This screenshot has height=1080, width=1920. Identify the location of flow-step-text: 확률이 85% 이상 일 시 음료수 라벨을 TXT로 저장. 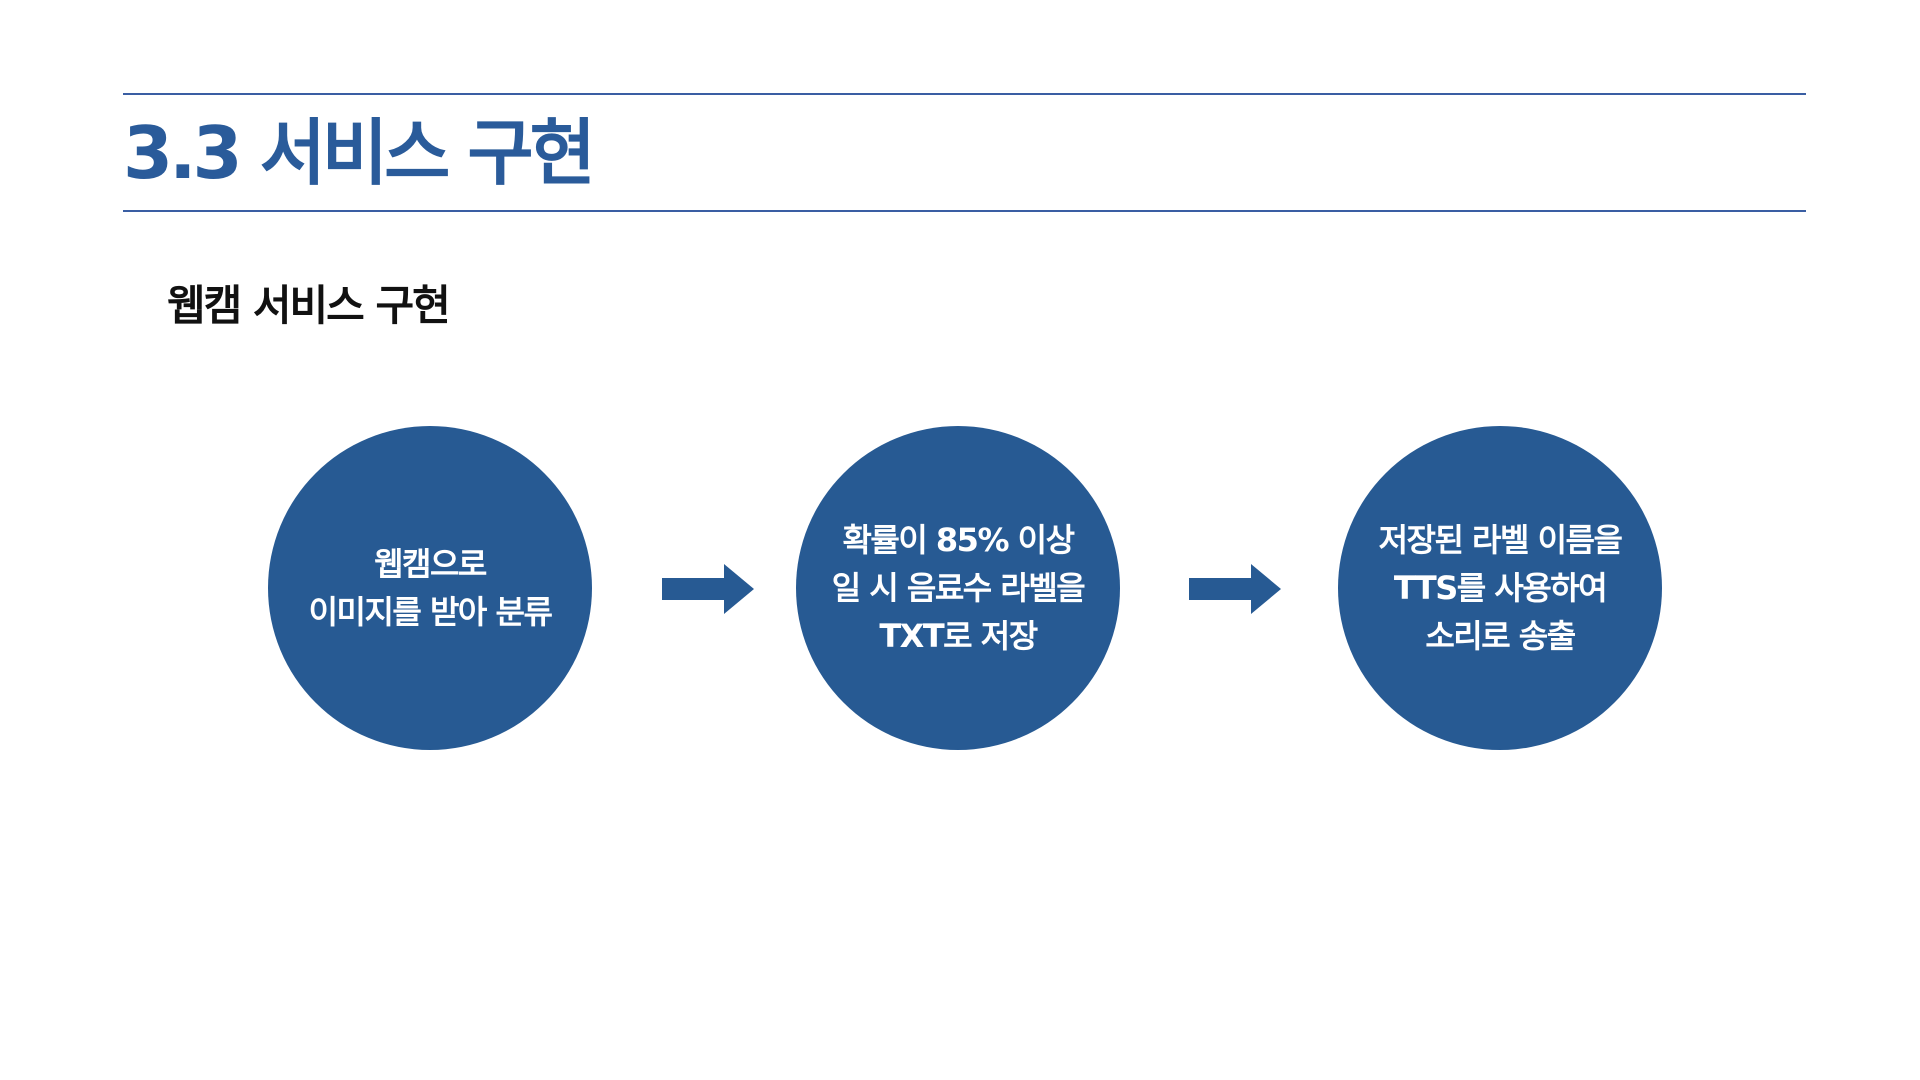
(958, 588).